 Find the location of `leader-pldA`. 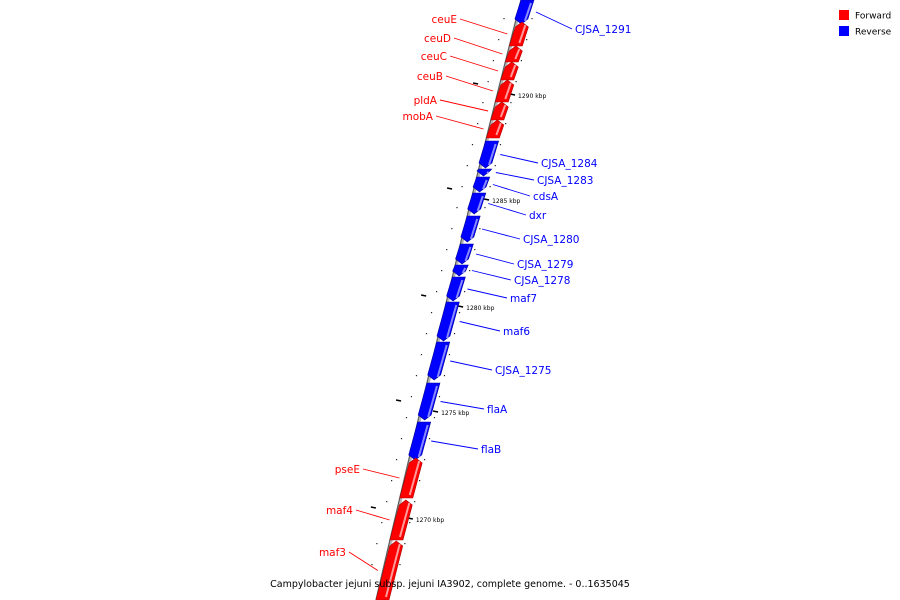

leader-pldA is located at coordinates (464, 105).